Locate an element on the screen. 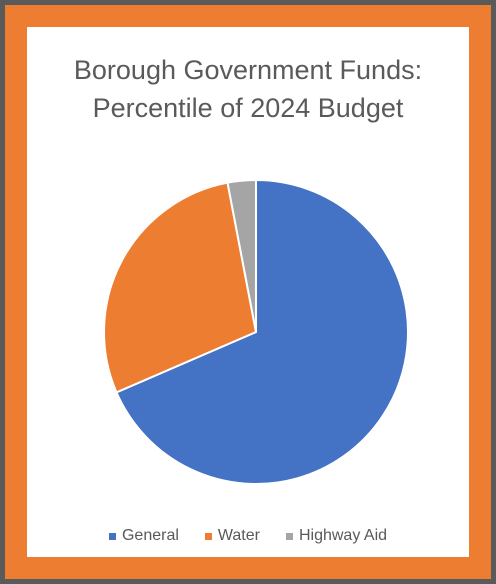 This screenshot has width=496, height=584. legend-item-general: General is located at coordinates (143, 536).